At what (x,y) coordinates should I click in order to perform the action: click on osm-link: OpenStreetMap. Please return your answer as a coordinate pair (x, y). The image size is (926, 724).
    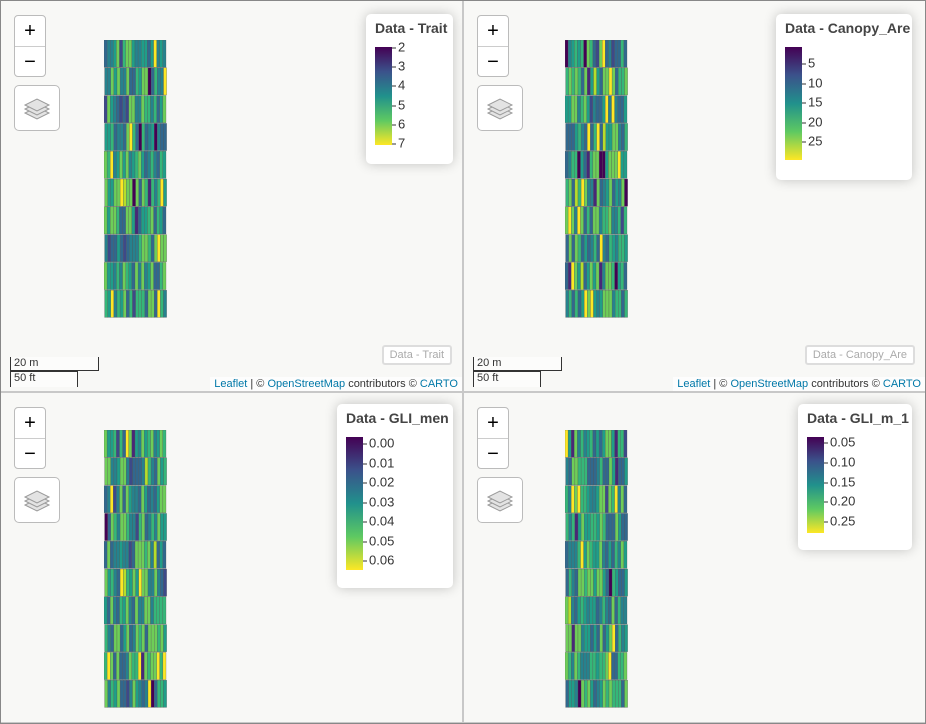
    Looking at the image, I should click on (769, 384).